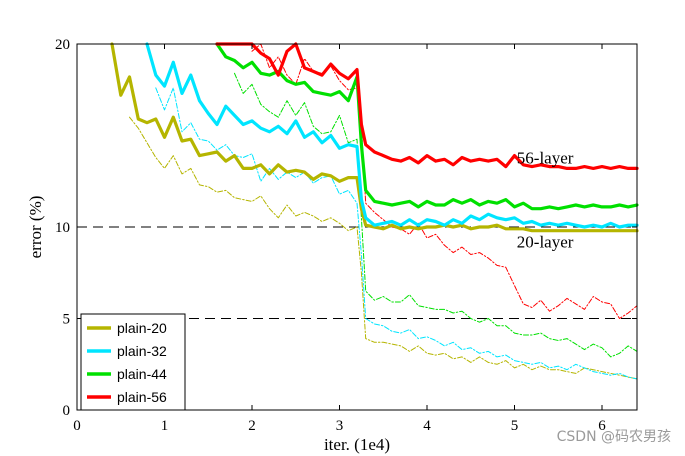 Image resolution: width=685 pixels, height=456 pixels. I want to click on legend: plain-20 plain-32 plain-44 plain-56, so click(133, 362).